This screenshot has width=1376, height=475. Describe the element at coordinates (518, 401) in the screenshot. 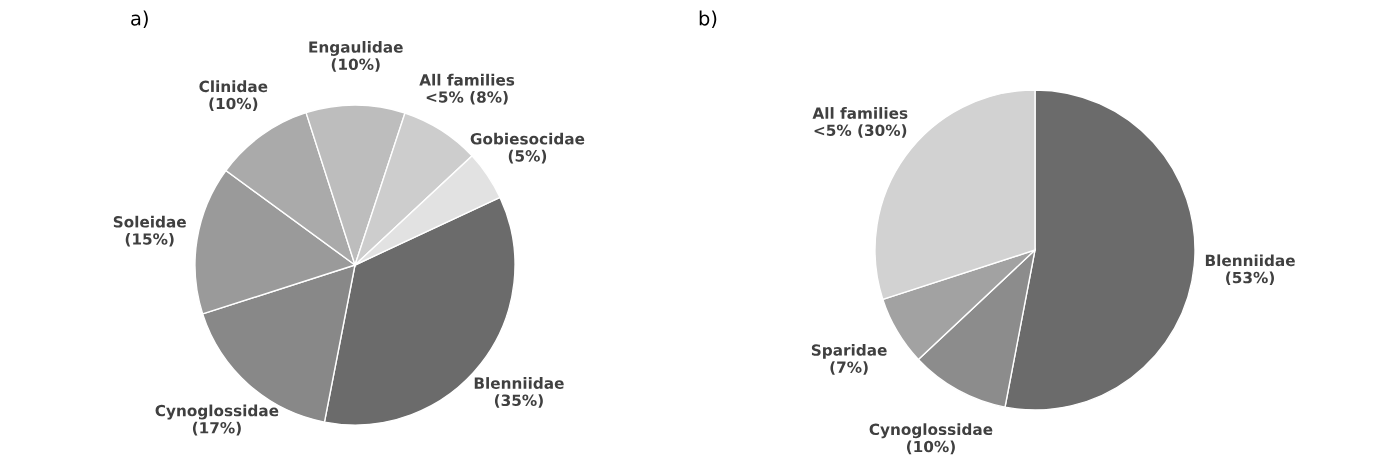

I see `data-label: (35%)` at that location.